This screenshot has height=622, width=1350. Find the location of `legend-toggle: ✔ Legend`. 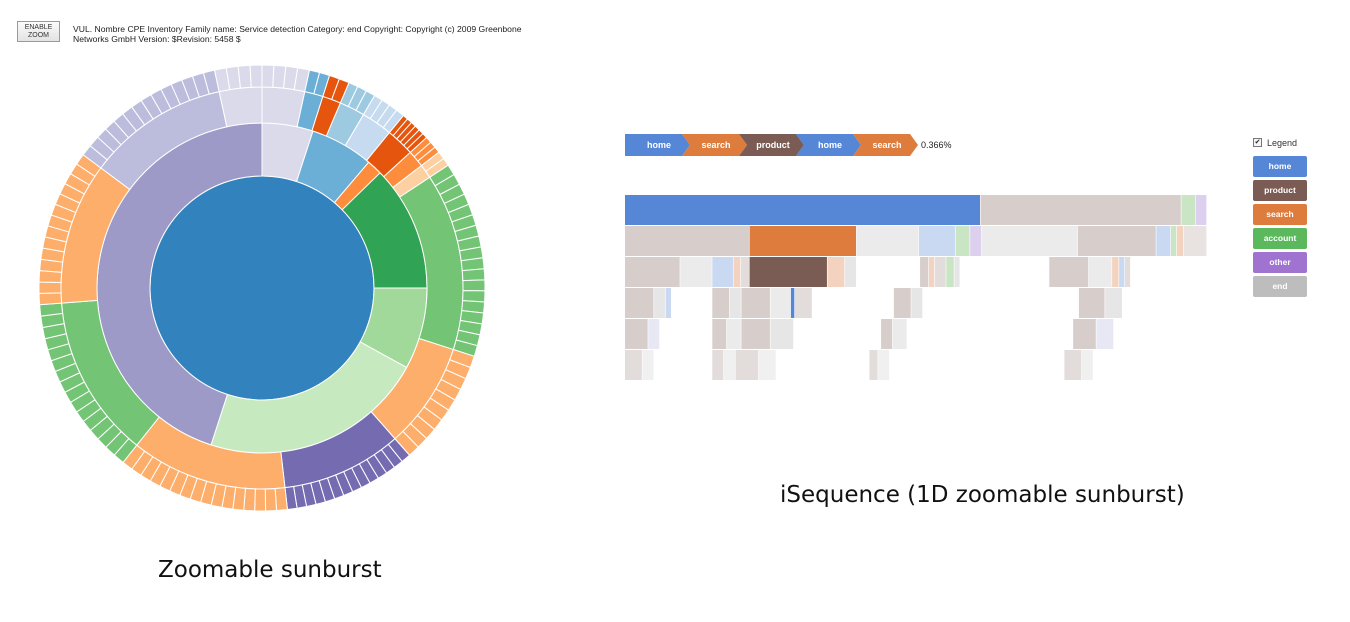

legend-toggle: ✔ Legend is located at coordinates (1288, 143).